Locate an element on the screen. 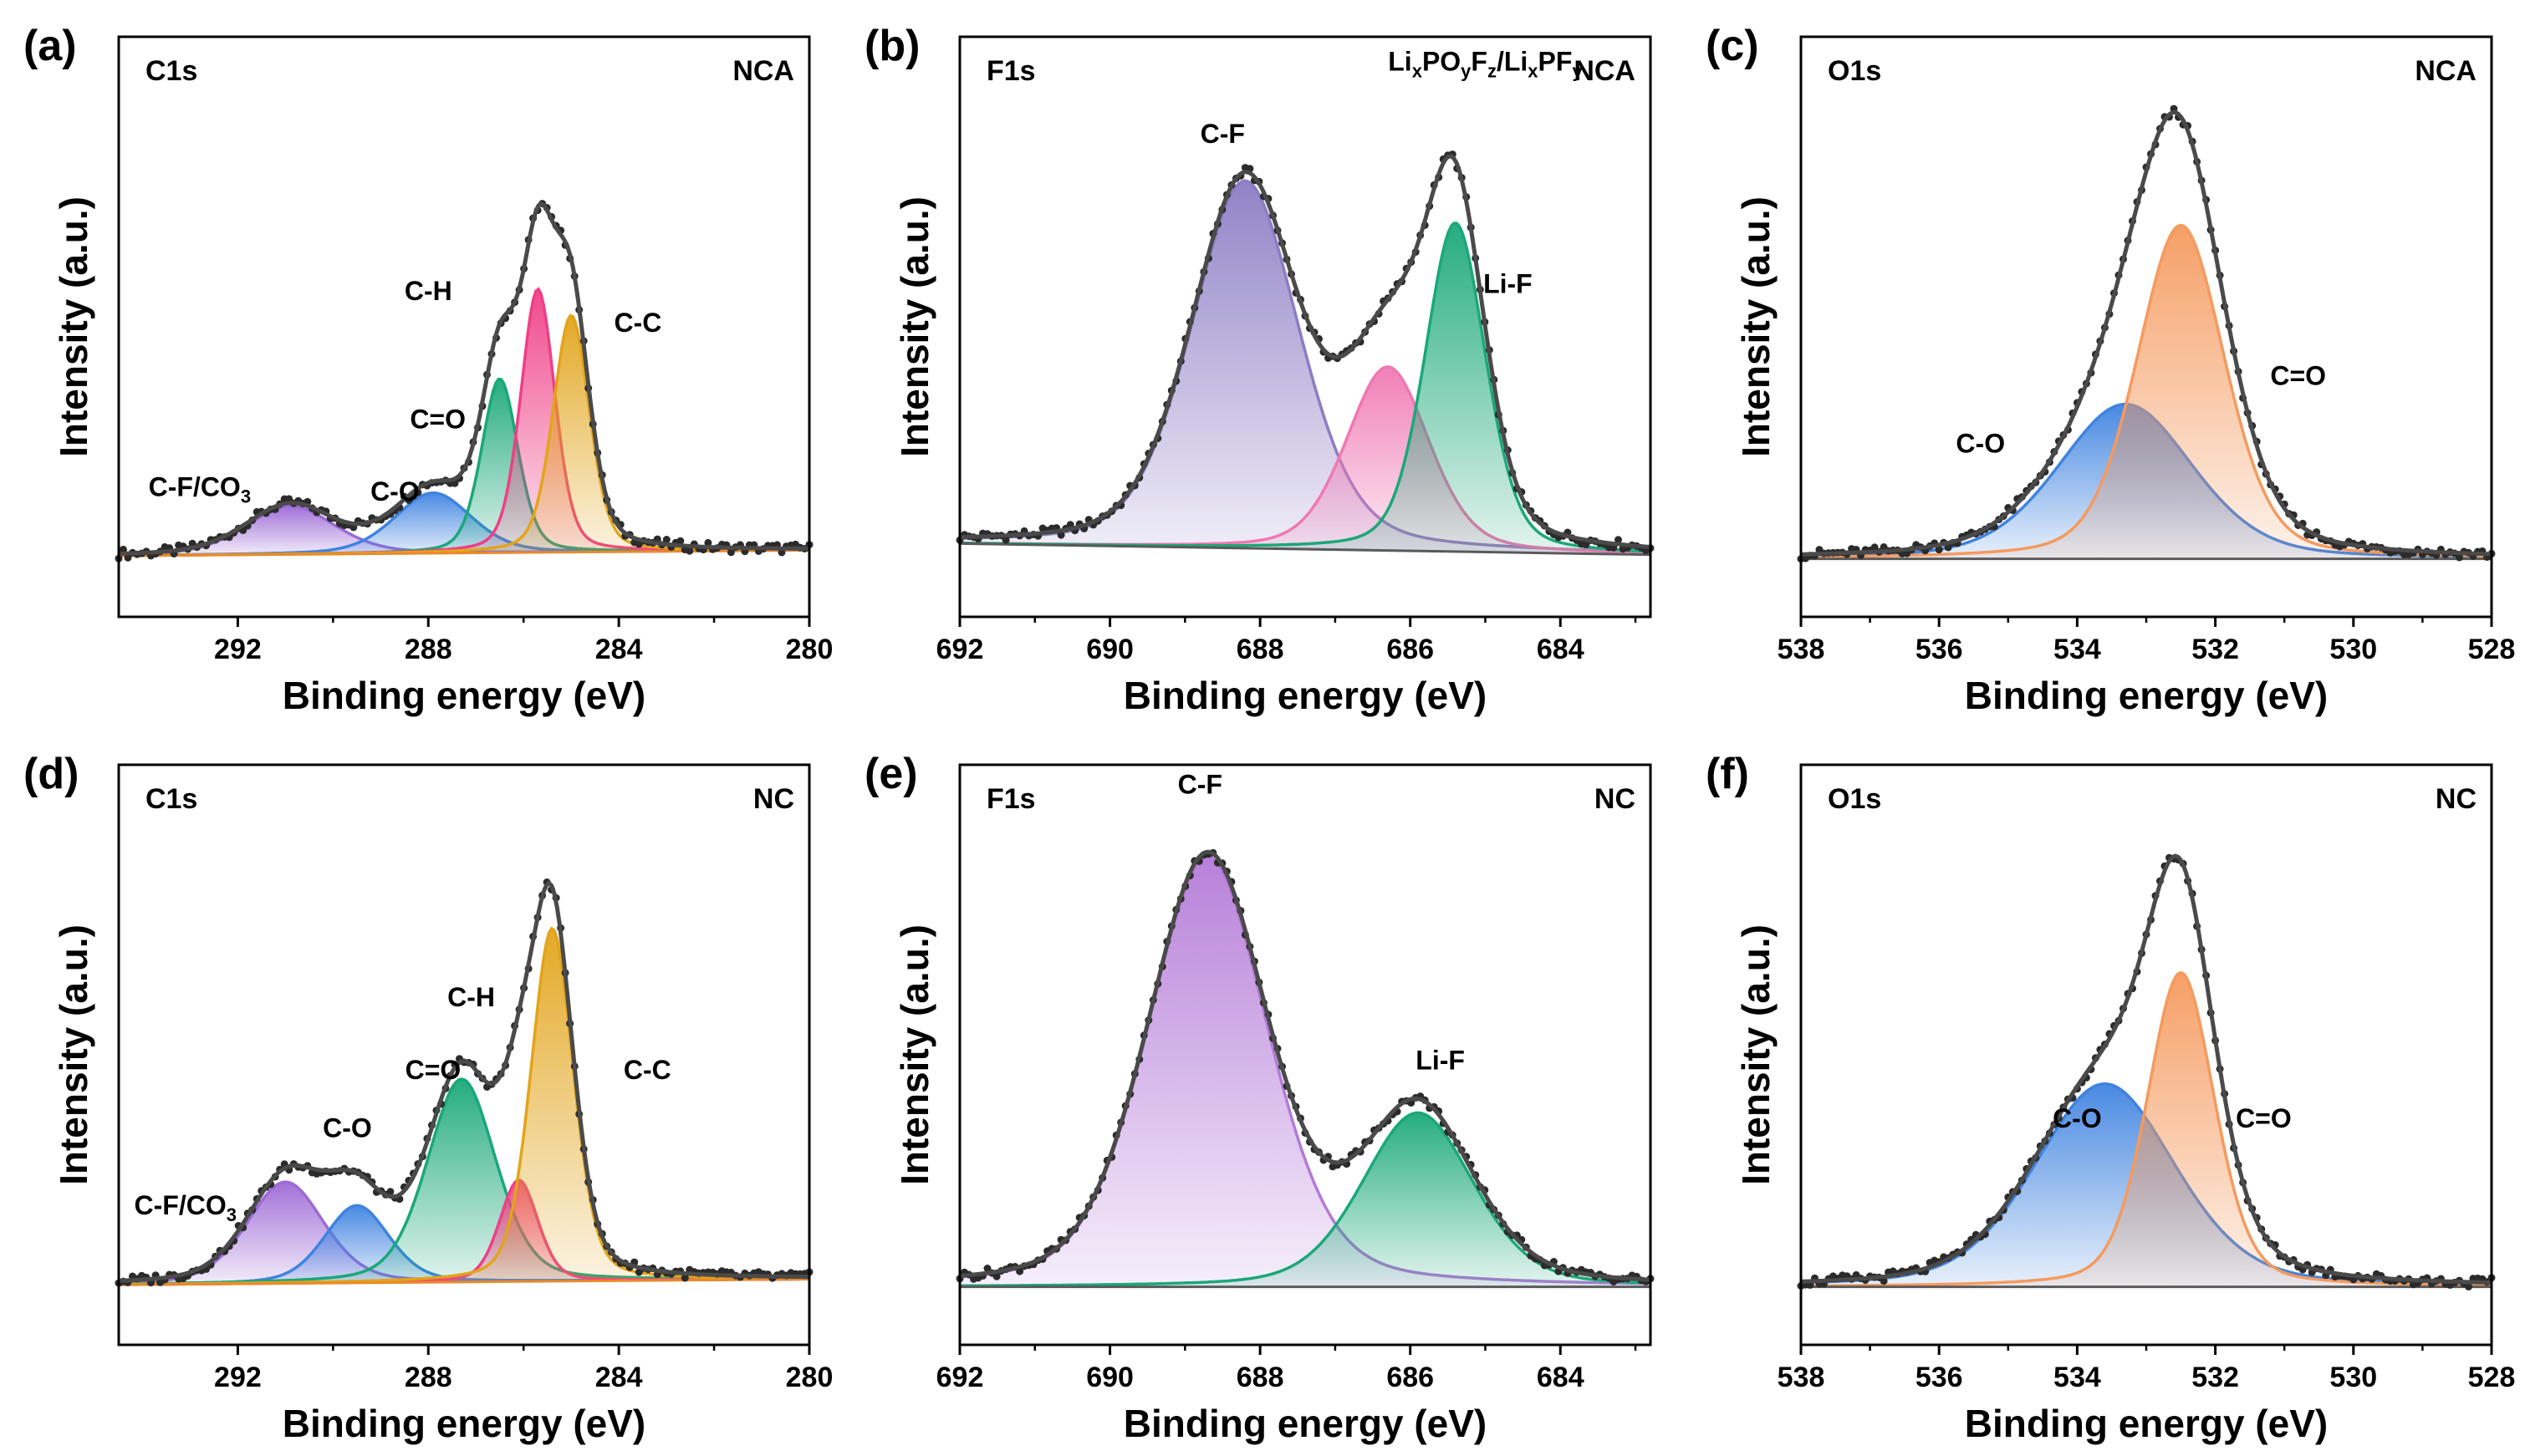  x-tick-label: 528 is located at coordinates (2492, 649).